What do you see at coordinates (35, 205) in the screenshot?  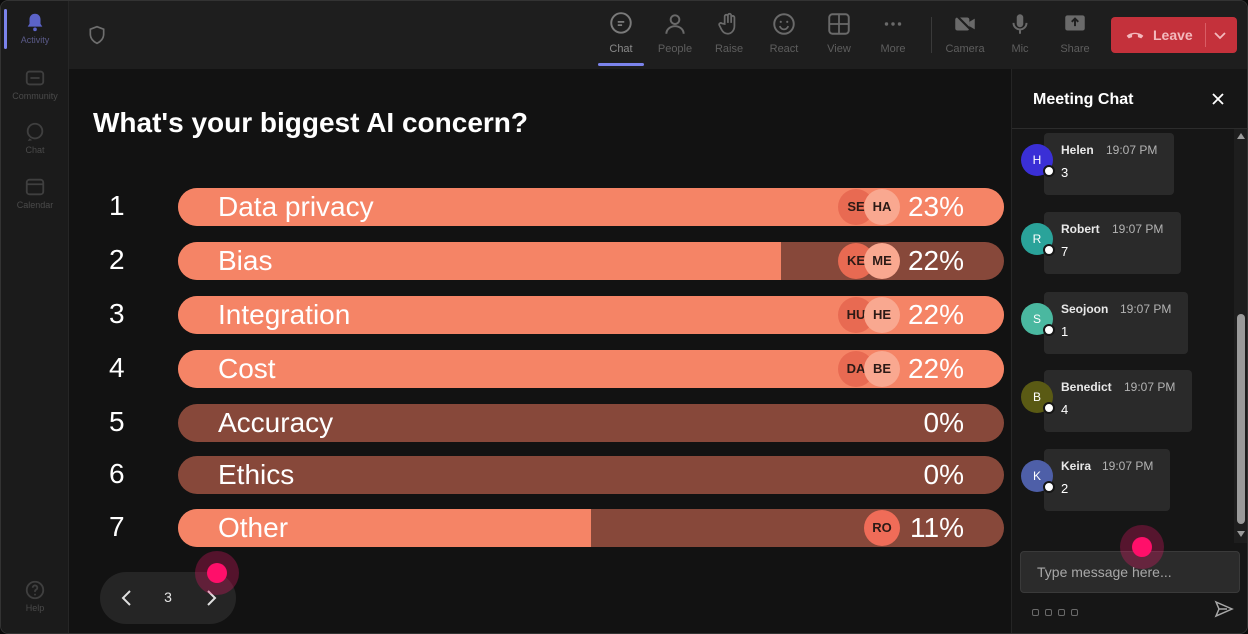 I see `rail-item-label: Calendar` at bounding box center [35, 205].